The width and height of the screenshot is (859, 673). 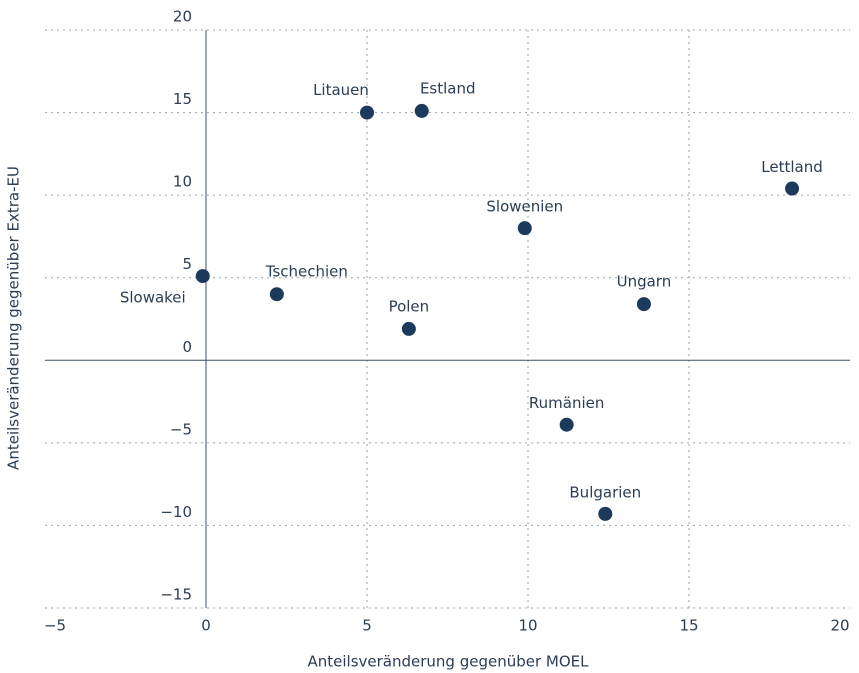 What do you see at coordinates (688, 626) in the screenshot?
I see `x-tick-label: 15` at bounding box center [688, 626].